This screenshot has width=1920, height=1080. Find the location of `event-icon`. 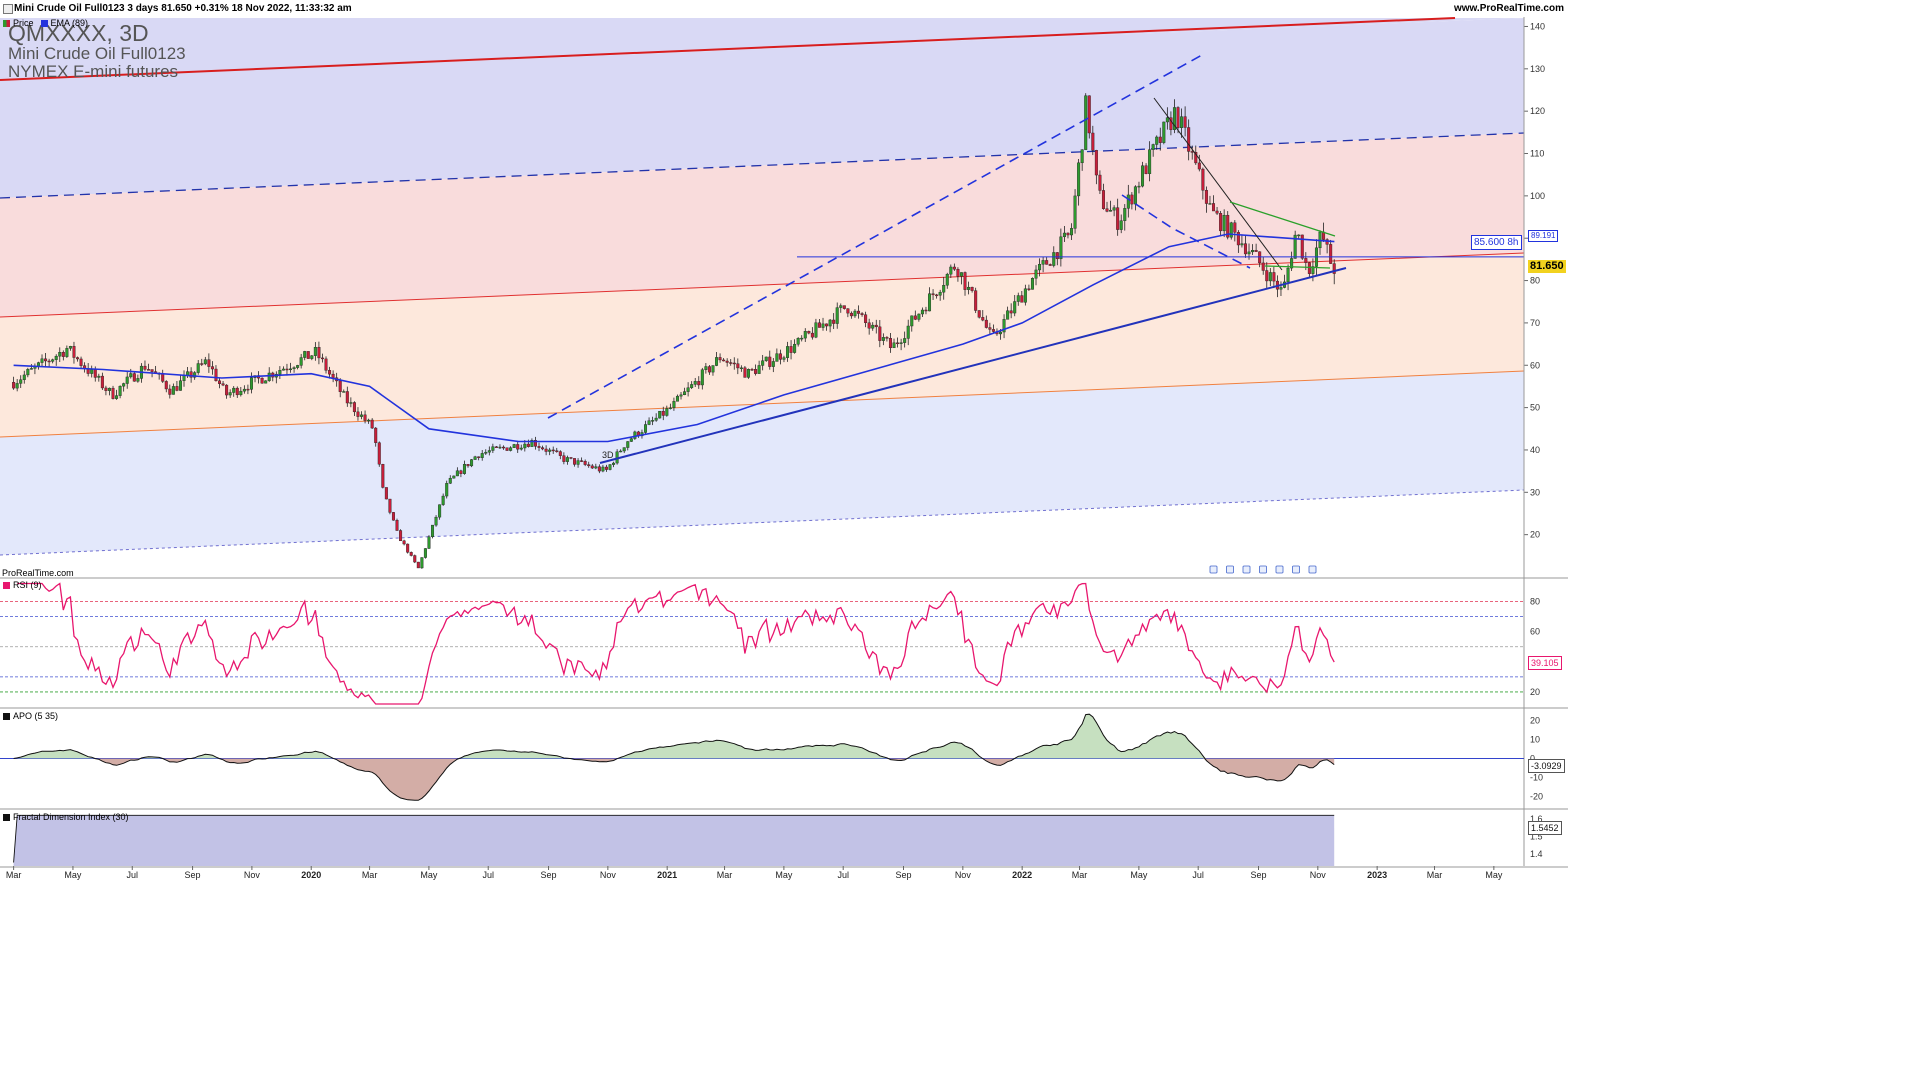

event-icon is located at coordinates (1296, 569).